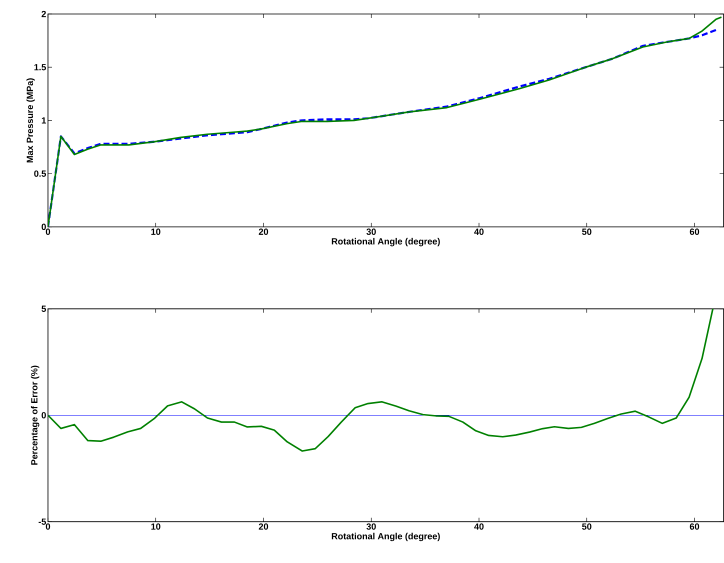 This screenshot has height=563, width=724. Describe the element at coordinates (48, 527) in the screenshot. I see `x-tick-label: 0` at that location.